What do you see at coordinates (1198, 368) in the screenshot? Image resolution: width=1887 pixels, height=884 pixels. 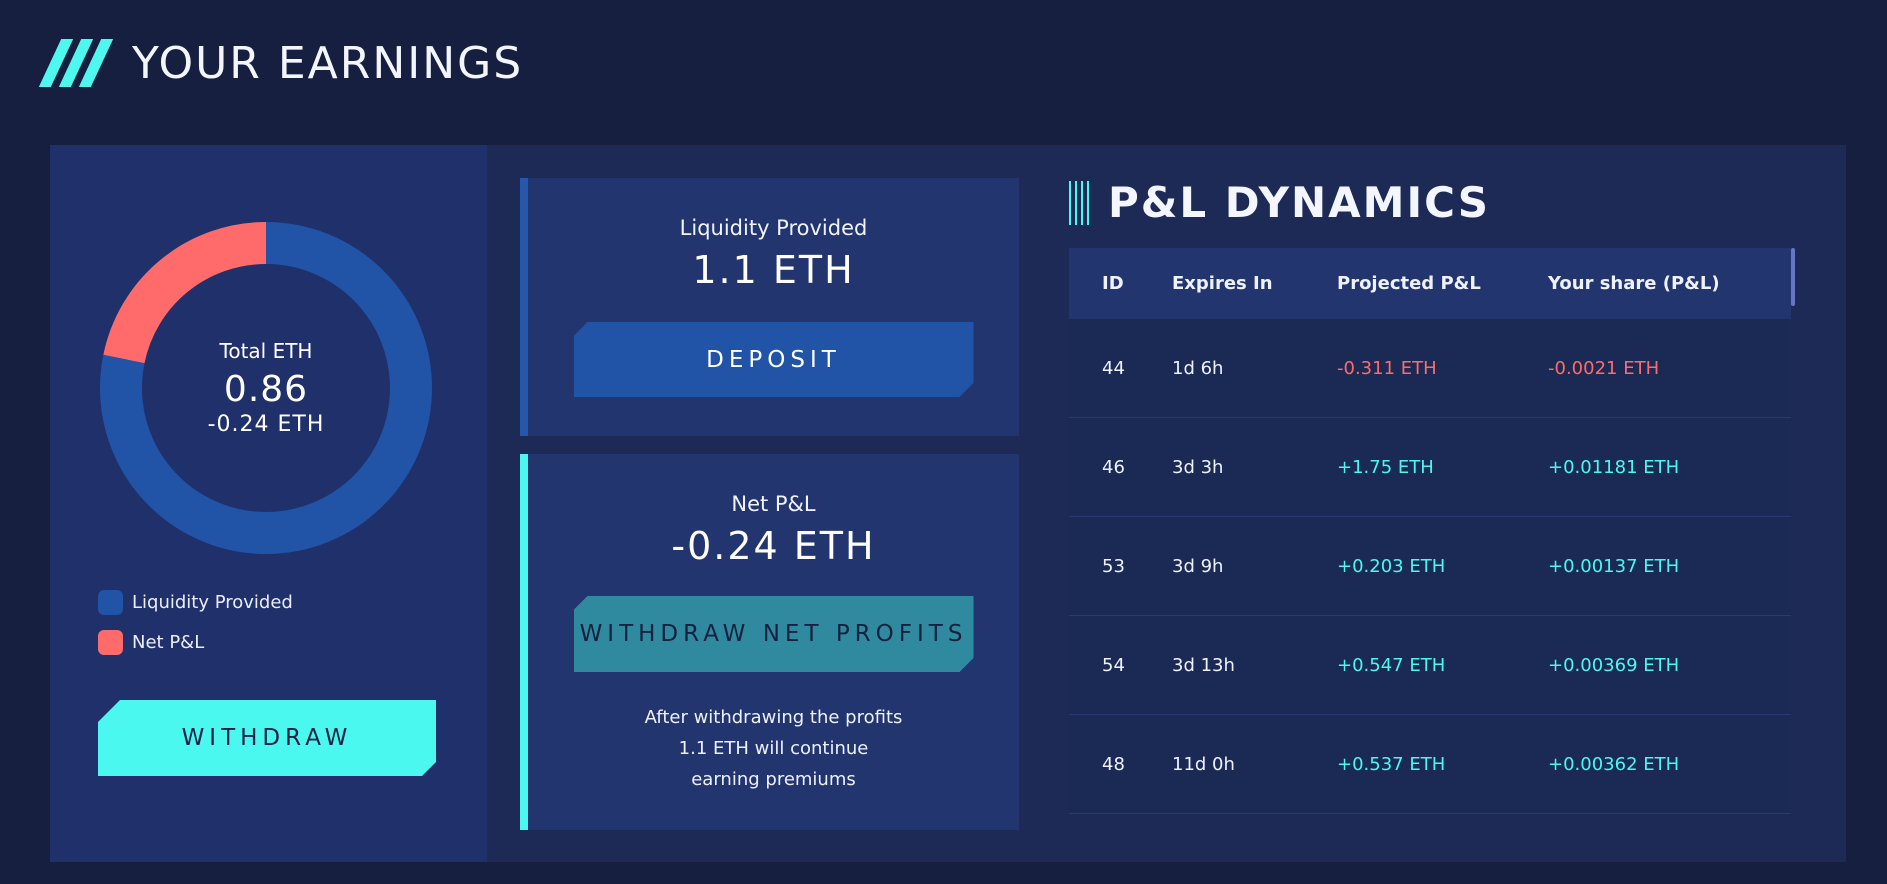 I see `cell-expires: 1d 6h` at bounding box center [1198, 368].